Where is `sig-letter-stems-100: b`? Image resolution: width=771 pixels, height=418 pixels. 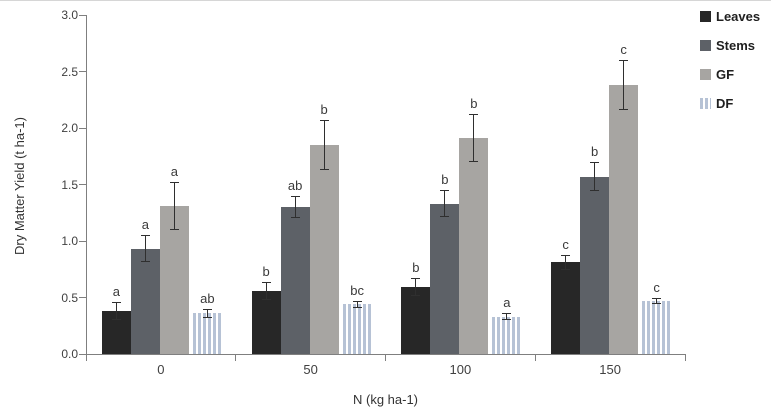
sig-letter-stems-100: b is located at coordinates (445, 180).